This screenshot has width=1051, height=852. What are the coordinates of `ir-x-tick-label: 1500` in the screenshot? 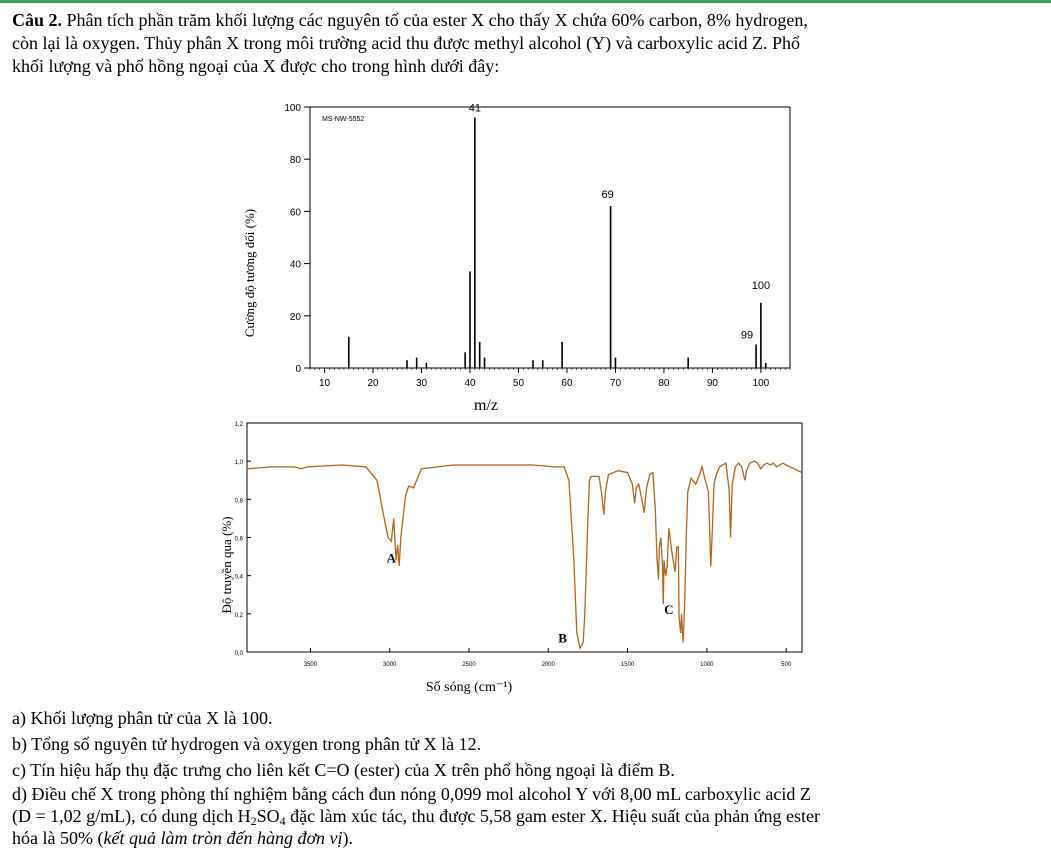 It's located at (628, 665).